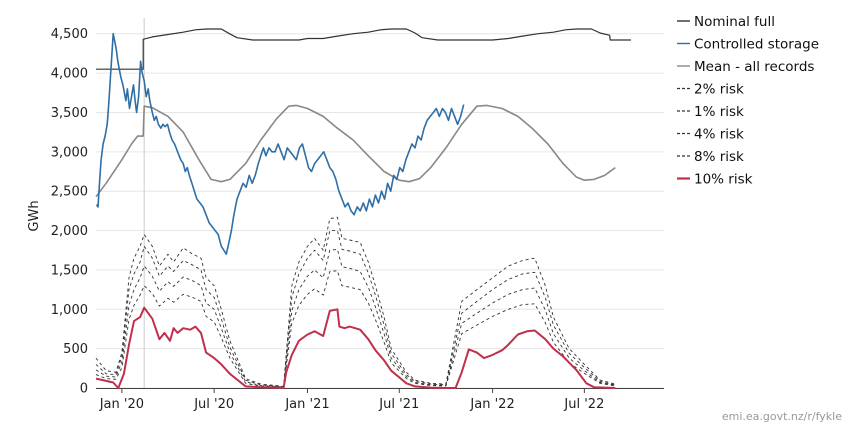 The image size is (850, 427). What do you see at coordinates (734, 22) in the screenshot?
I see `legend-label: Nominal full` at bounding box center [734, 22].